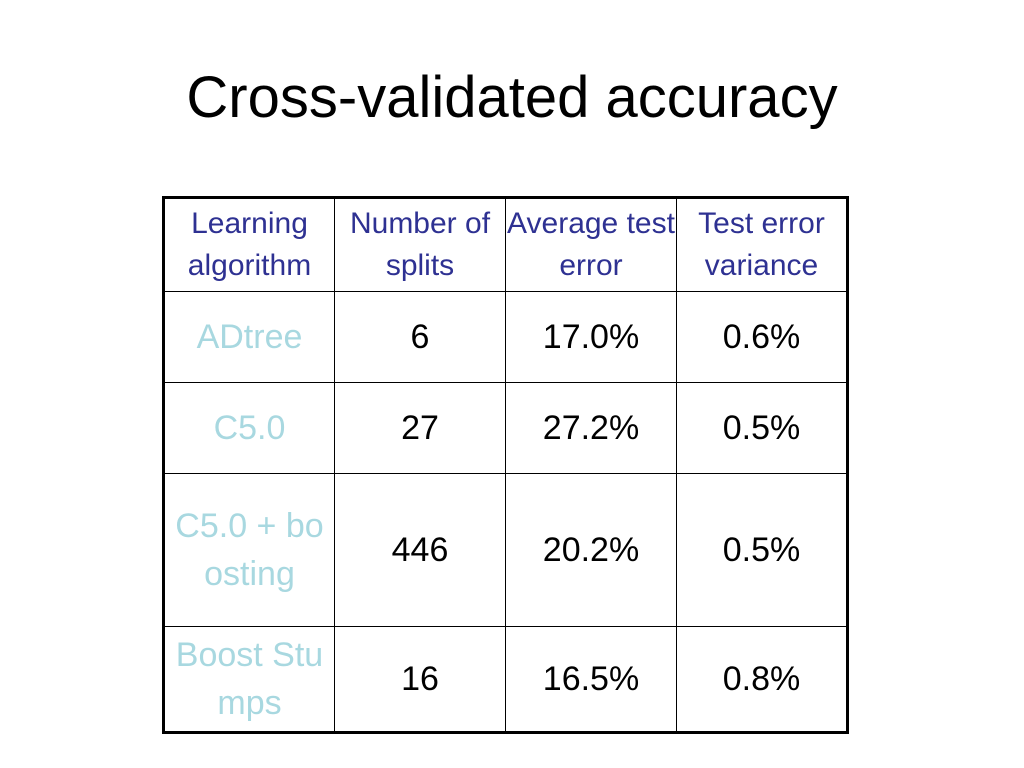  Describe the element at coordinates (512, 97) in the screenshot. I see `slide-title: Cross-validated accuracy` at that location.